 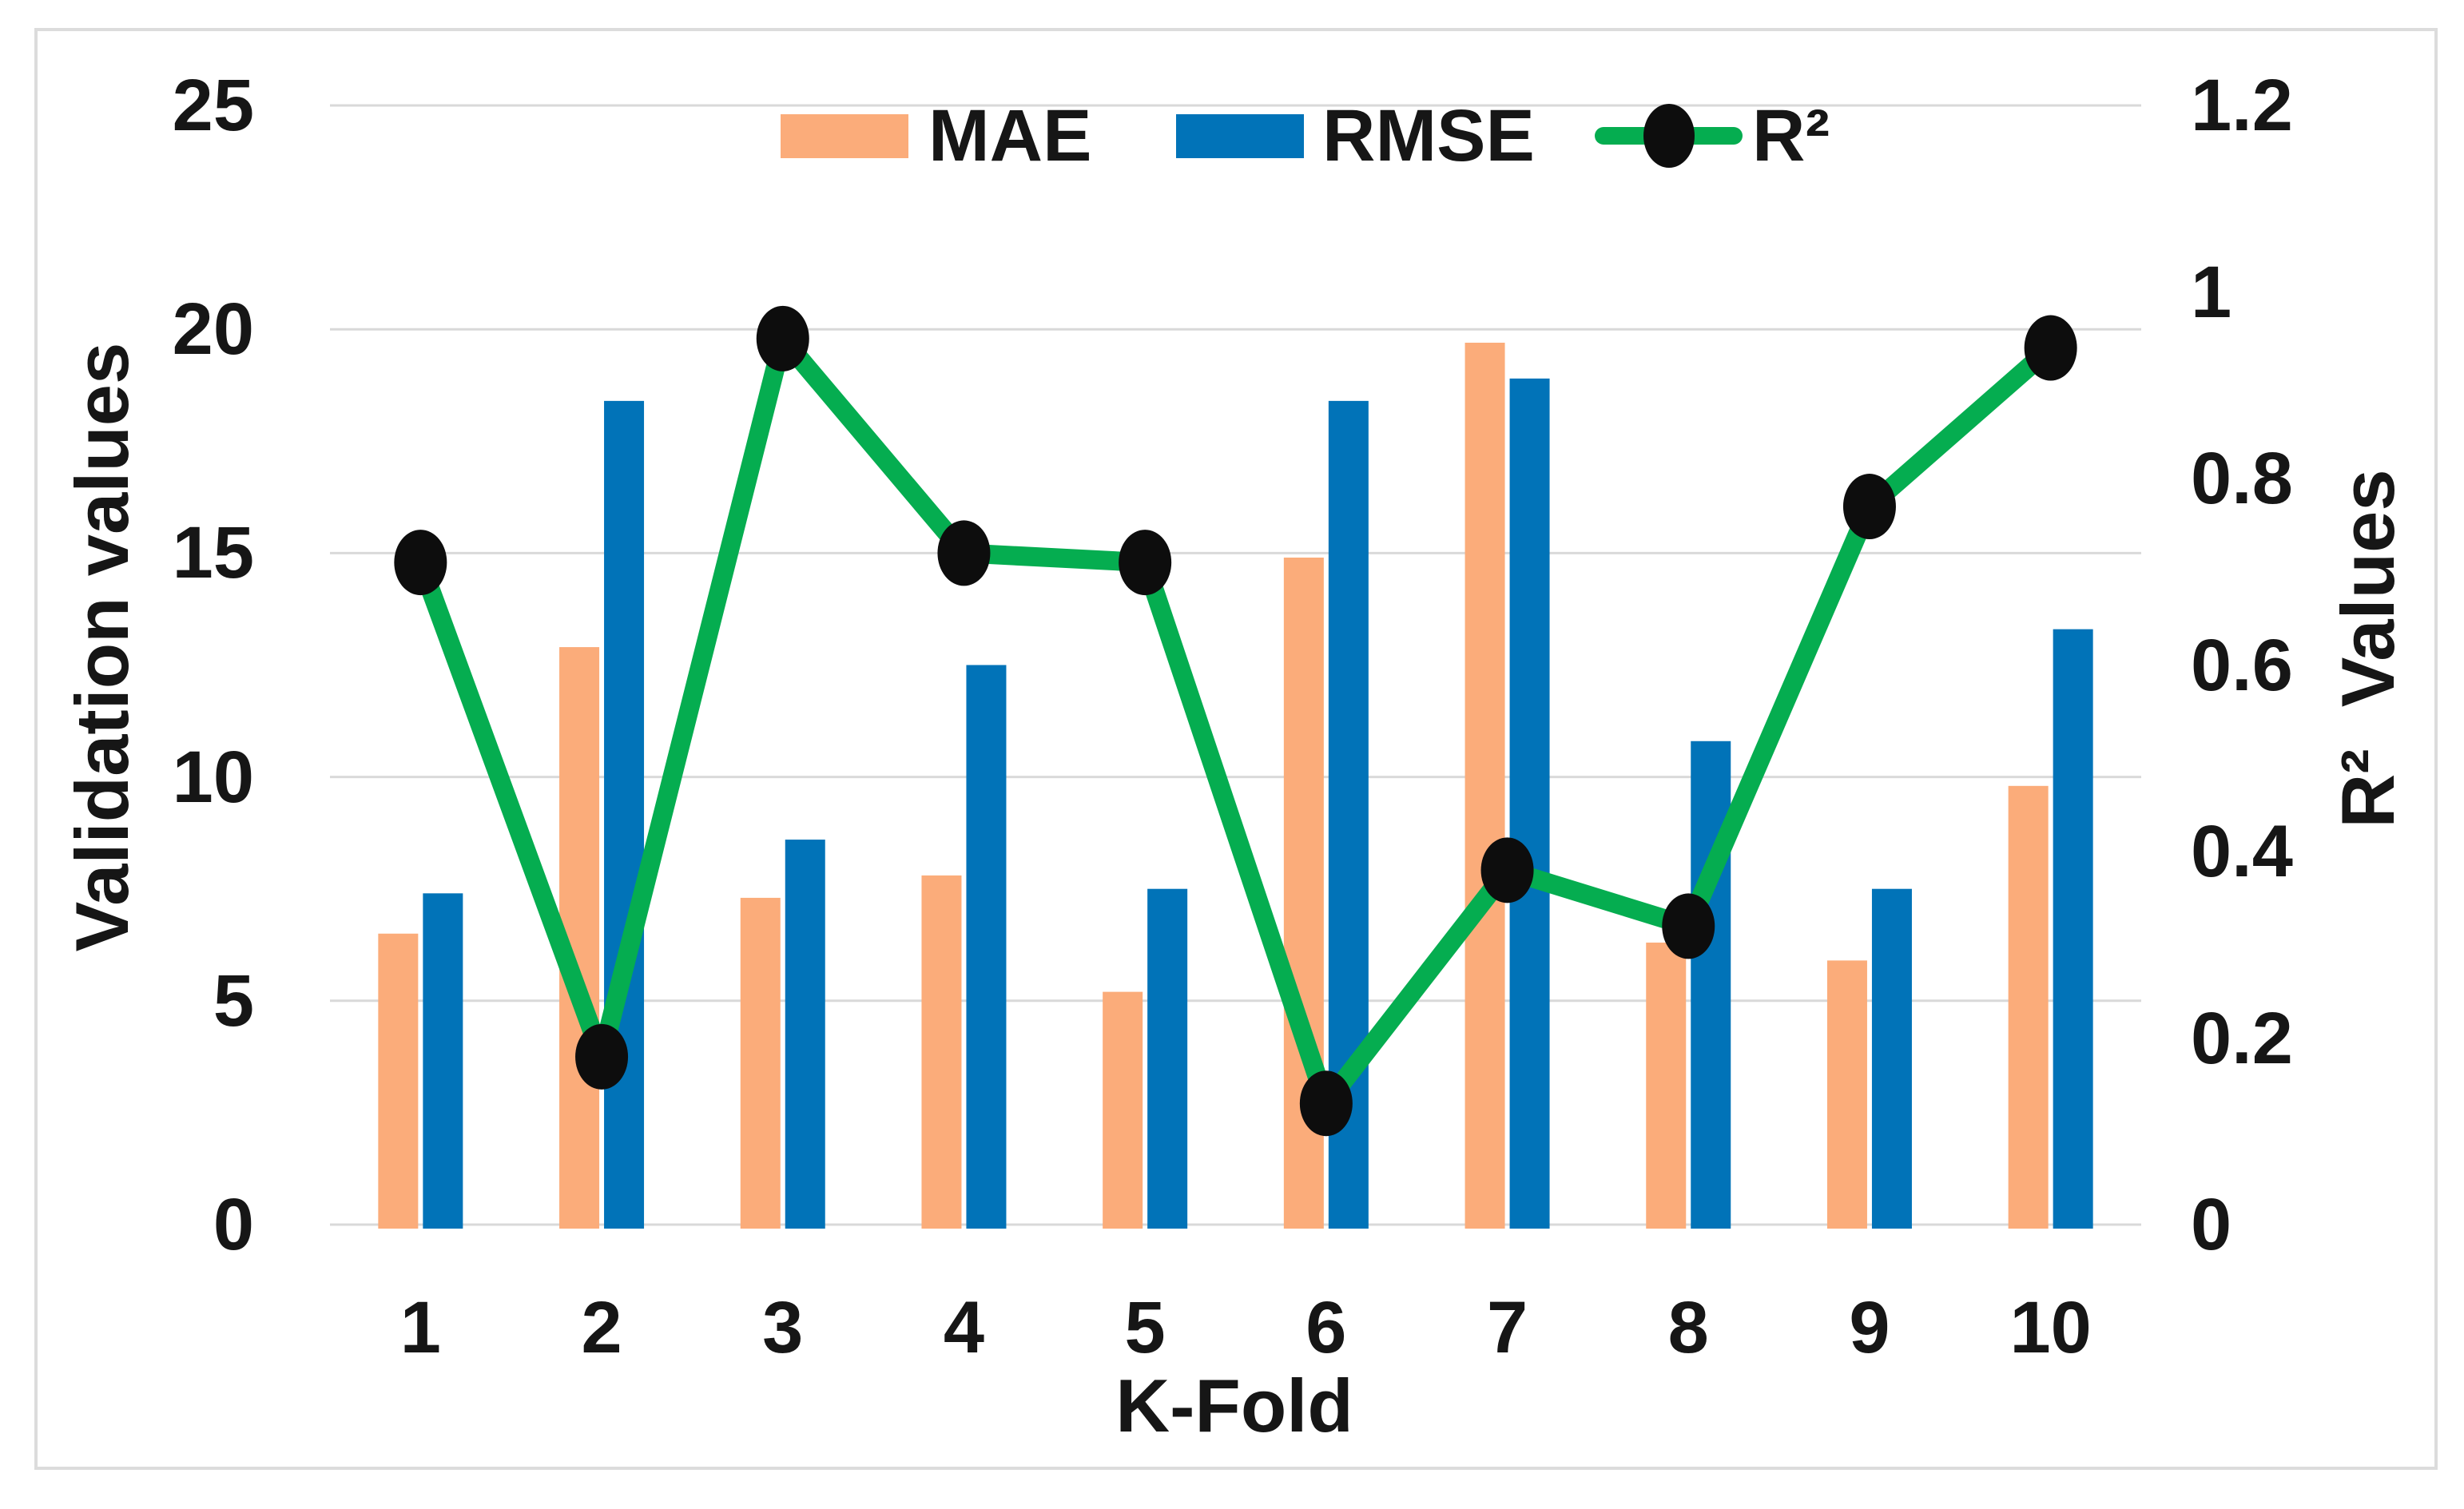 I want to click on right-axis-title: R² Values, so click(x=2368, y=648).